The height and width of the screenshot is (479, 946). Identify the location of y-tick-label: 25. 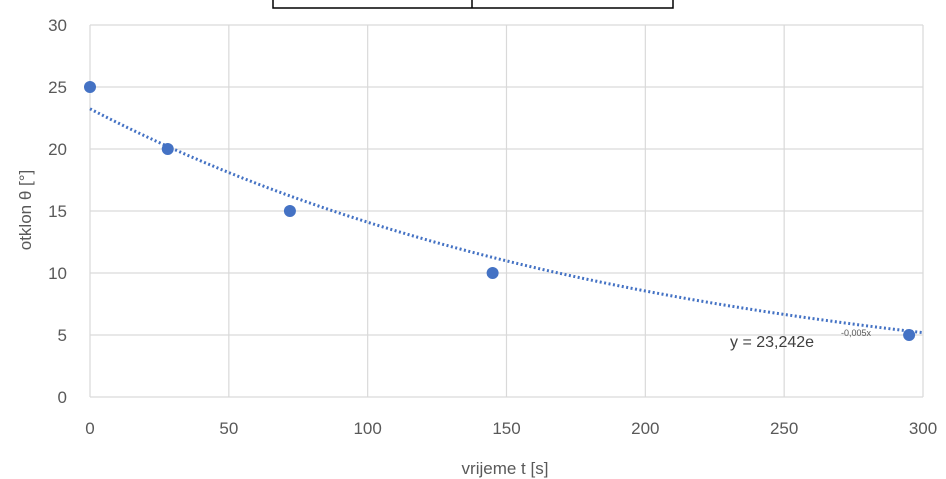
(57, 87).